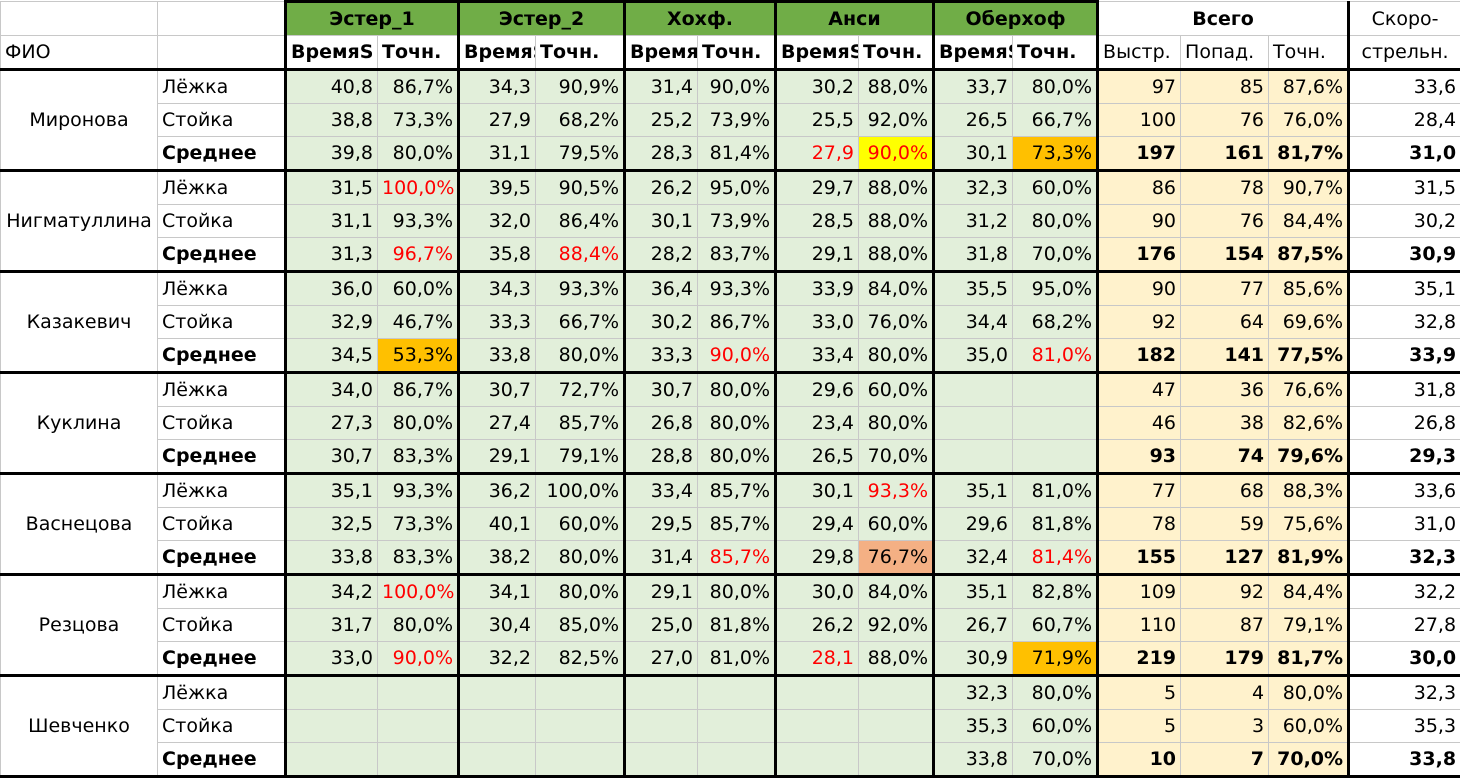 The width and height of the screenshot is (1460, 778). I want to click on time-cell: 31,1, so click(332, 221).